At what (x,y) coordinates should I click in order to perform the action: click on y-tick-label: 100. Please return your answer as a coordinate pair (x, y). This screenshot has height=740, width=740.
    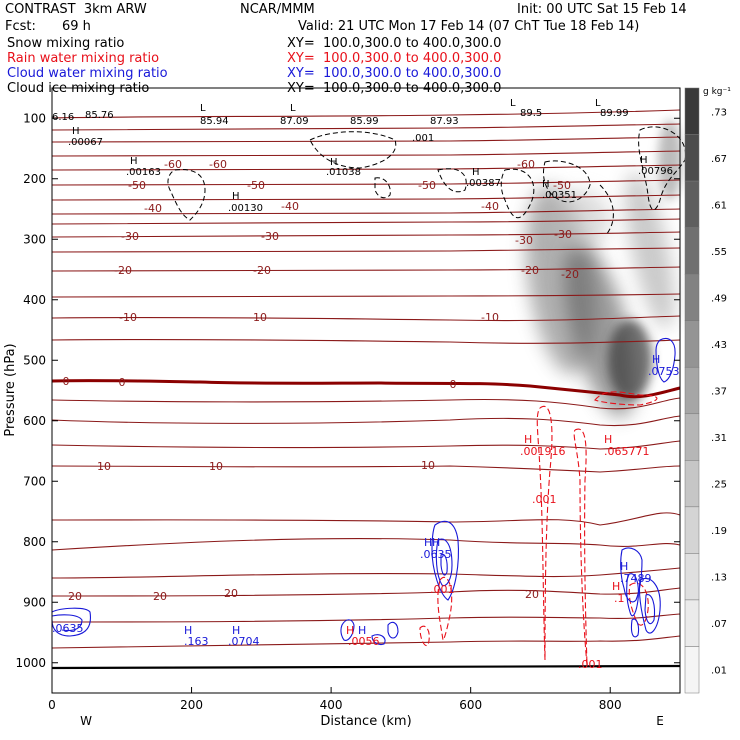
    Looking at the image, I should click on (34, 118).